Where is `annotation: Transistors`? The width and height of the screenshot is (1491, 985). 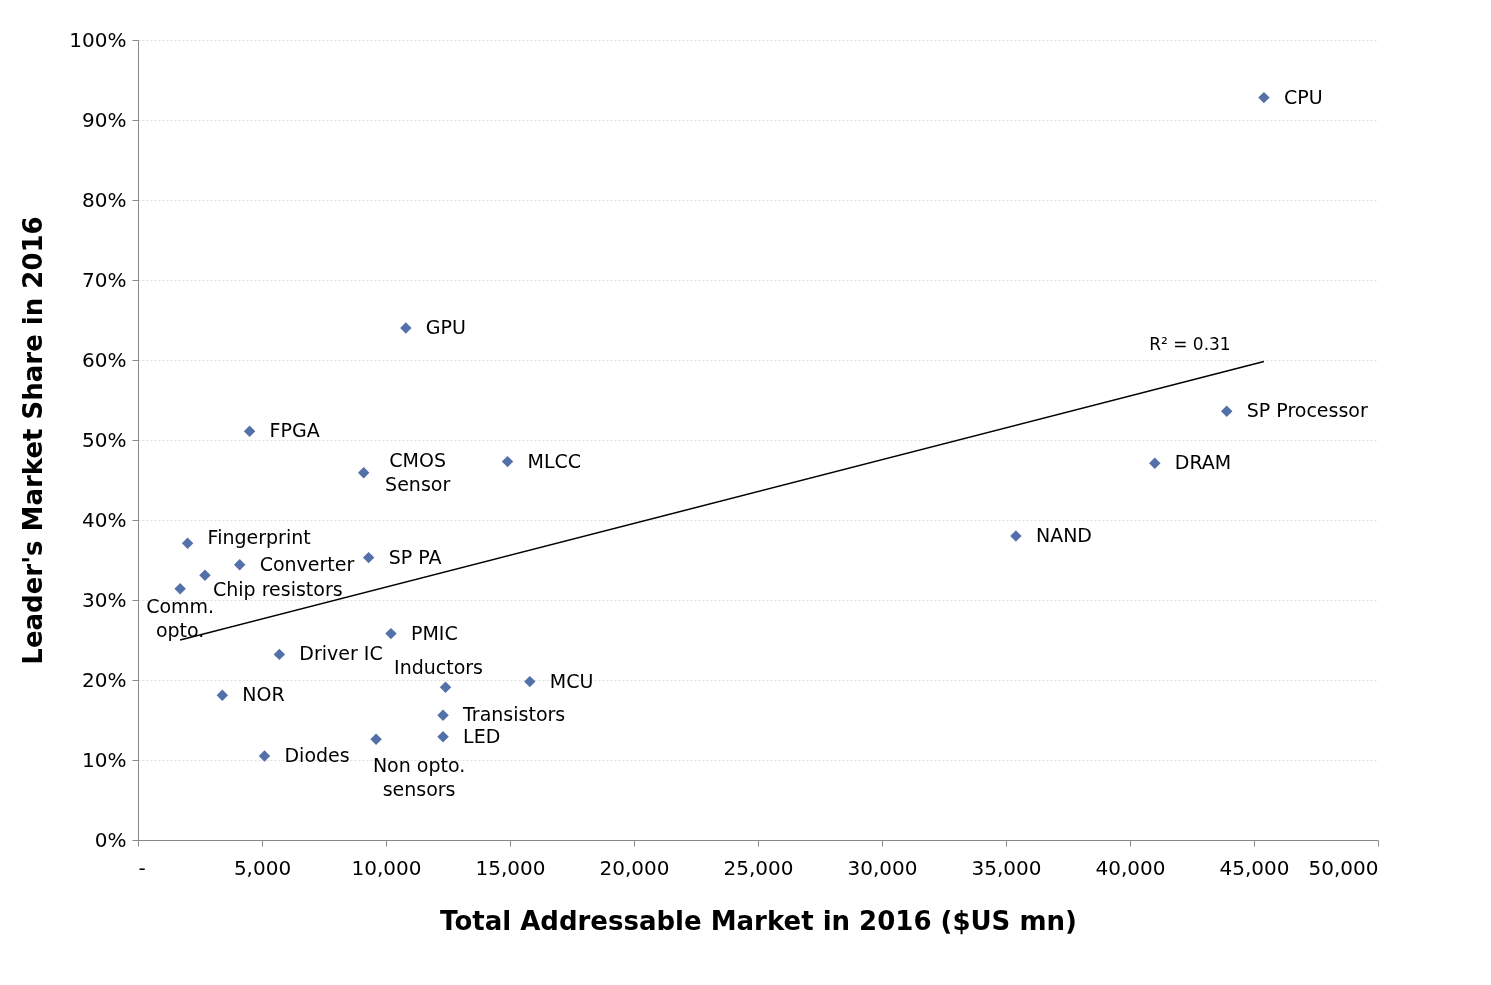
annotation: Transistors is located at coordinates (514, 714).